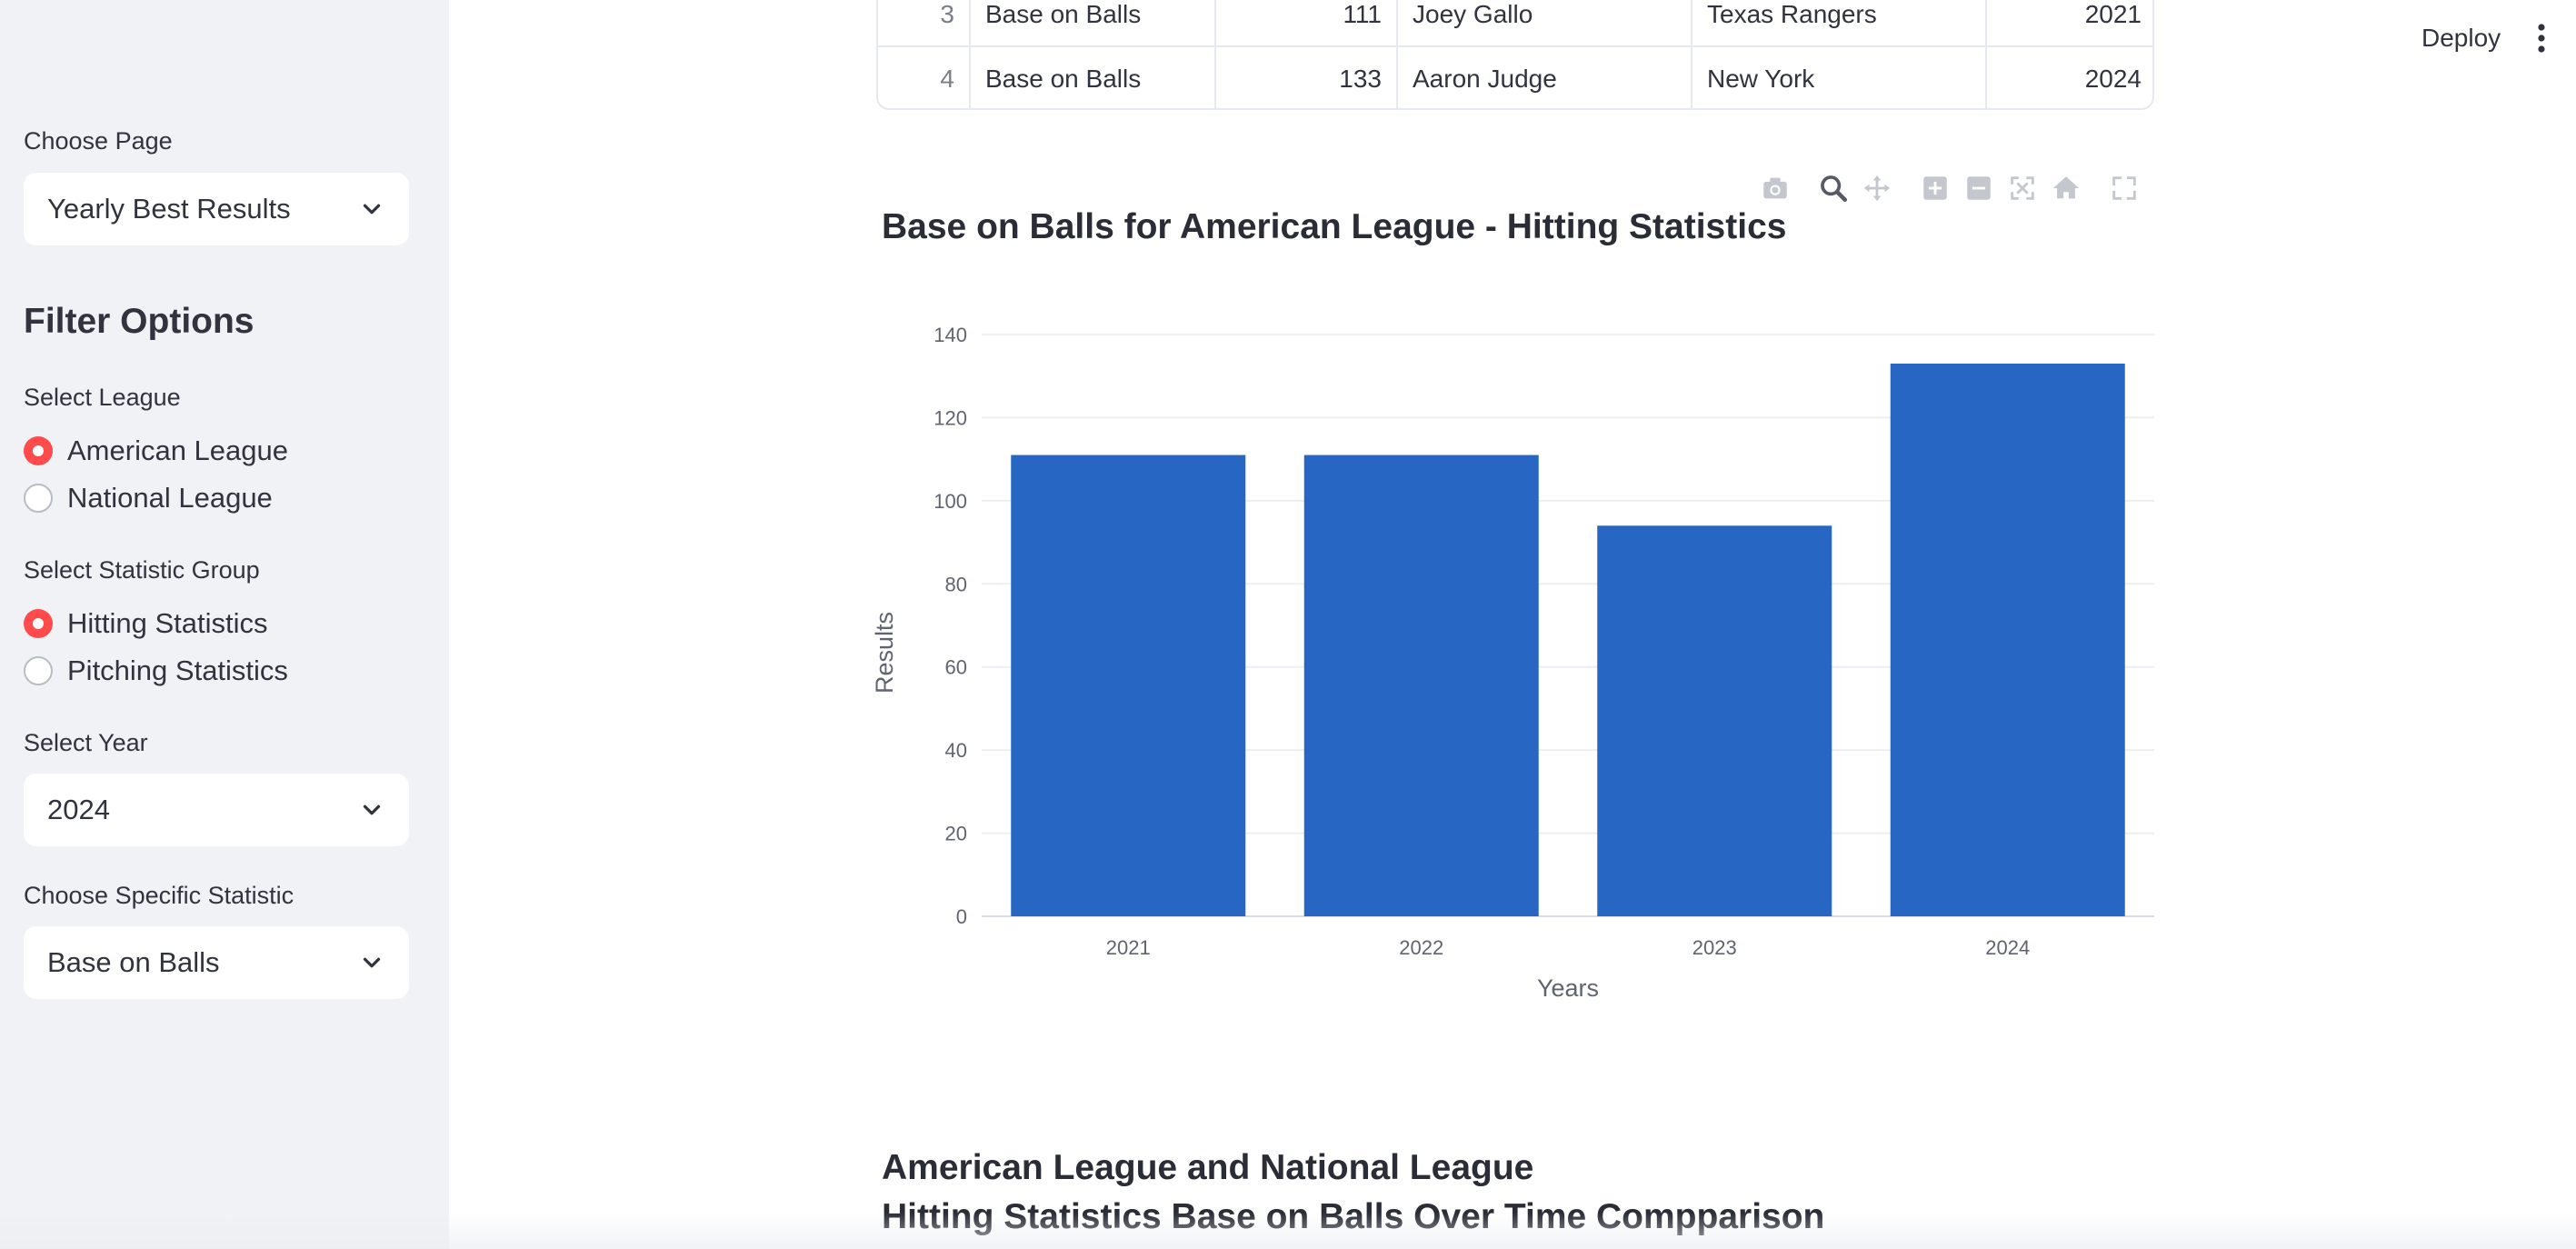 The height and width of the screenshot is (1249, 2576). I want to click on year-select-value: 2024, so click(78, 809).